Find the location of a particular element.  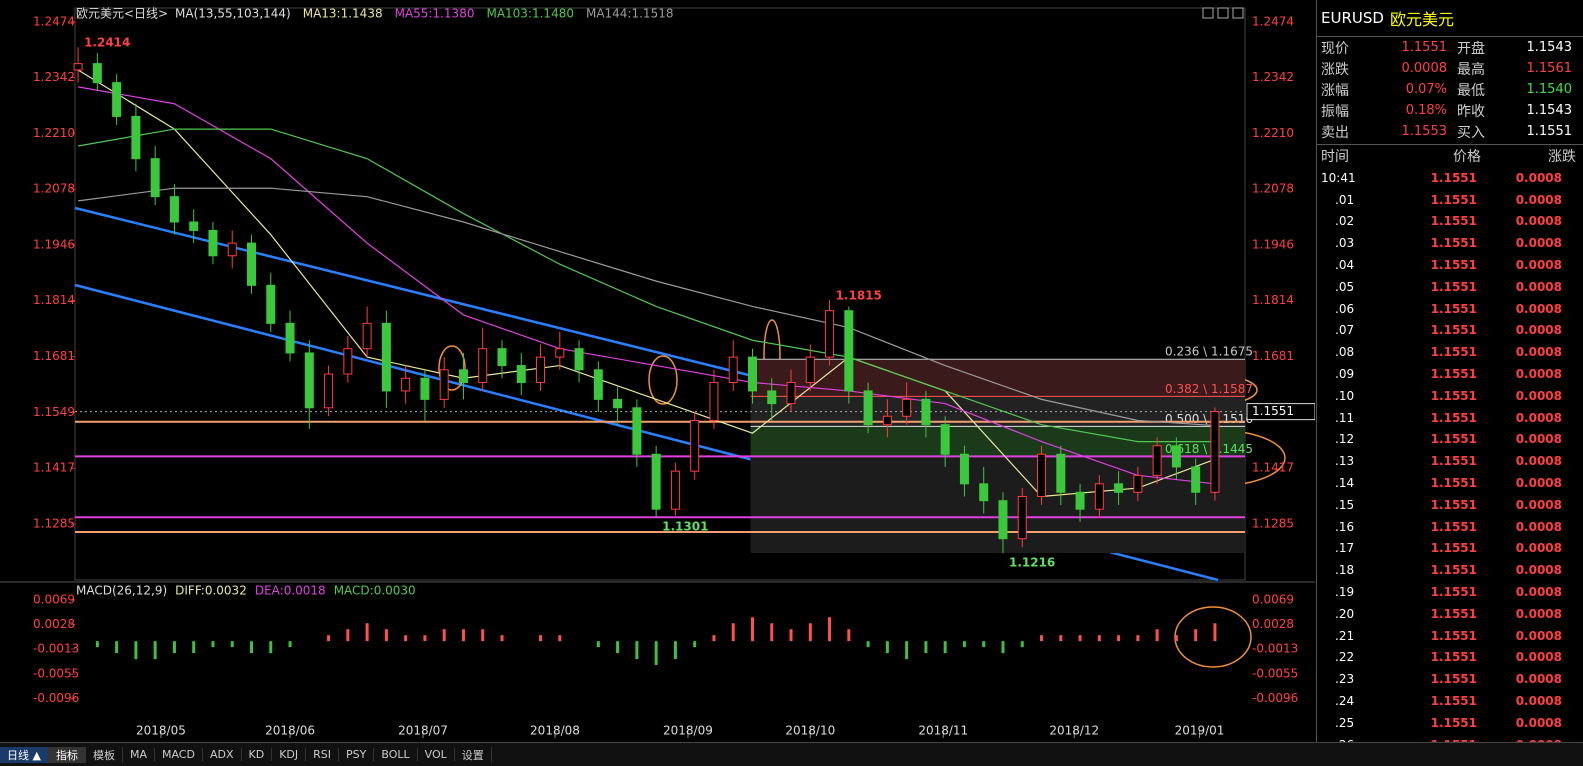

period-button: 日线 ▲ is located at coordinates (24, 754).